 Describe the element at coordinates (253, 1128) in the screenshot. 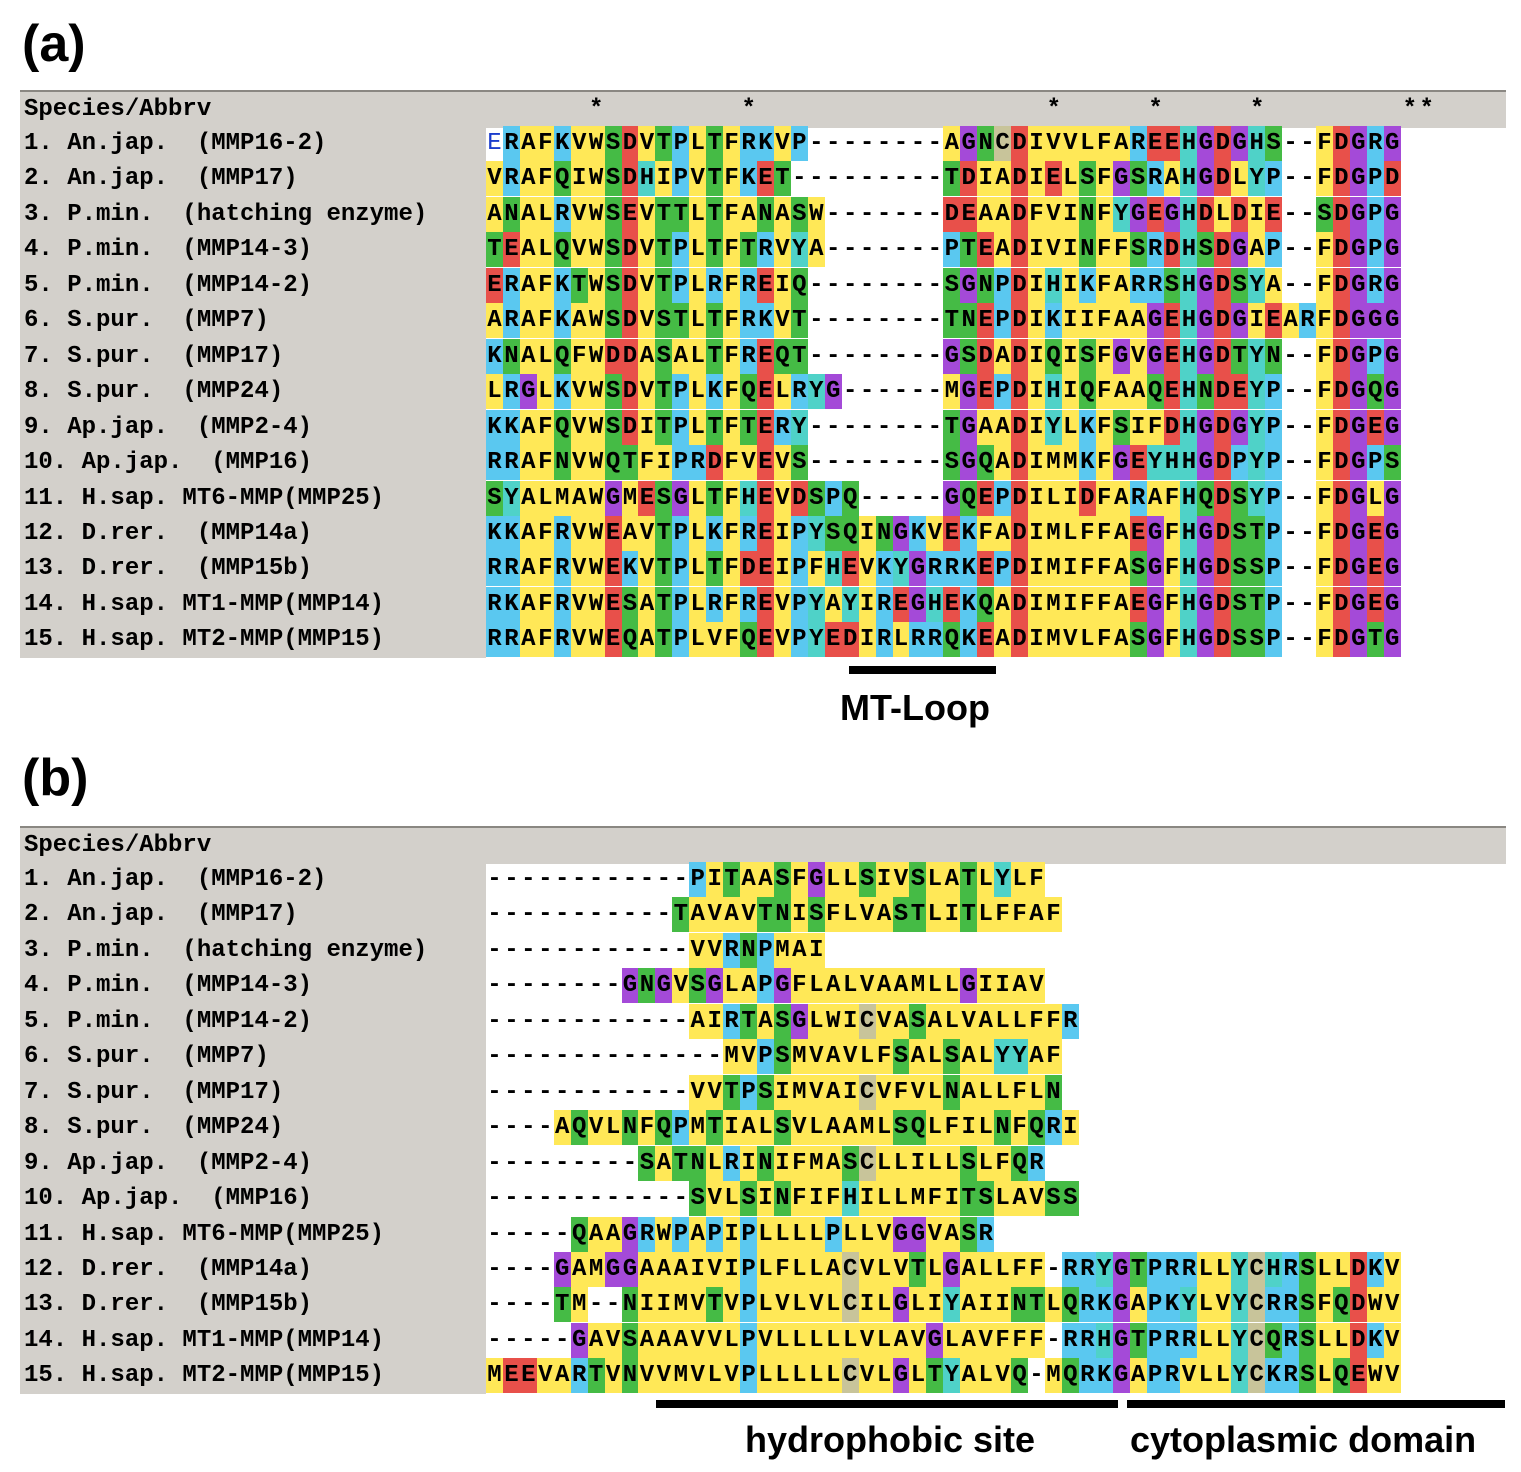

I see `name-column-b` at that location.